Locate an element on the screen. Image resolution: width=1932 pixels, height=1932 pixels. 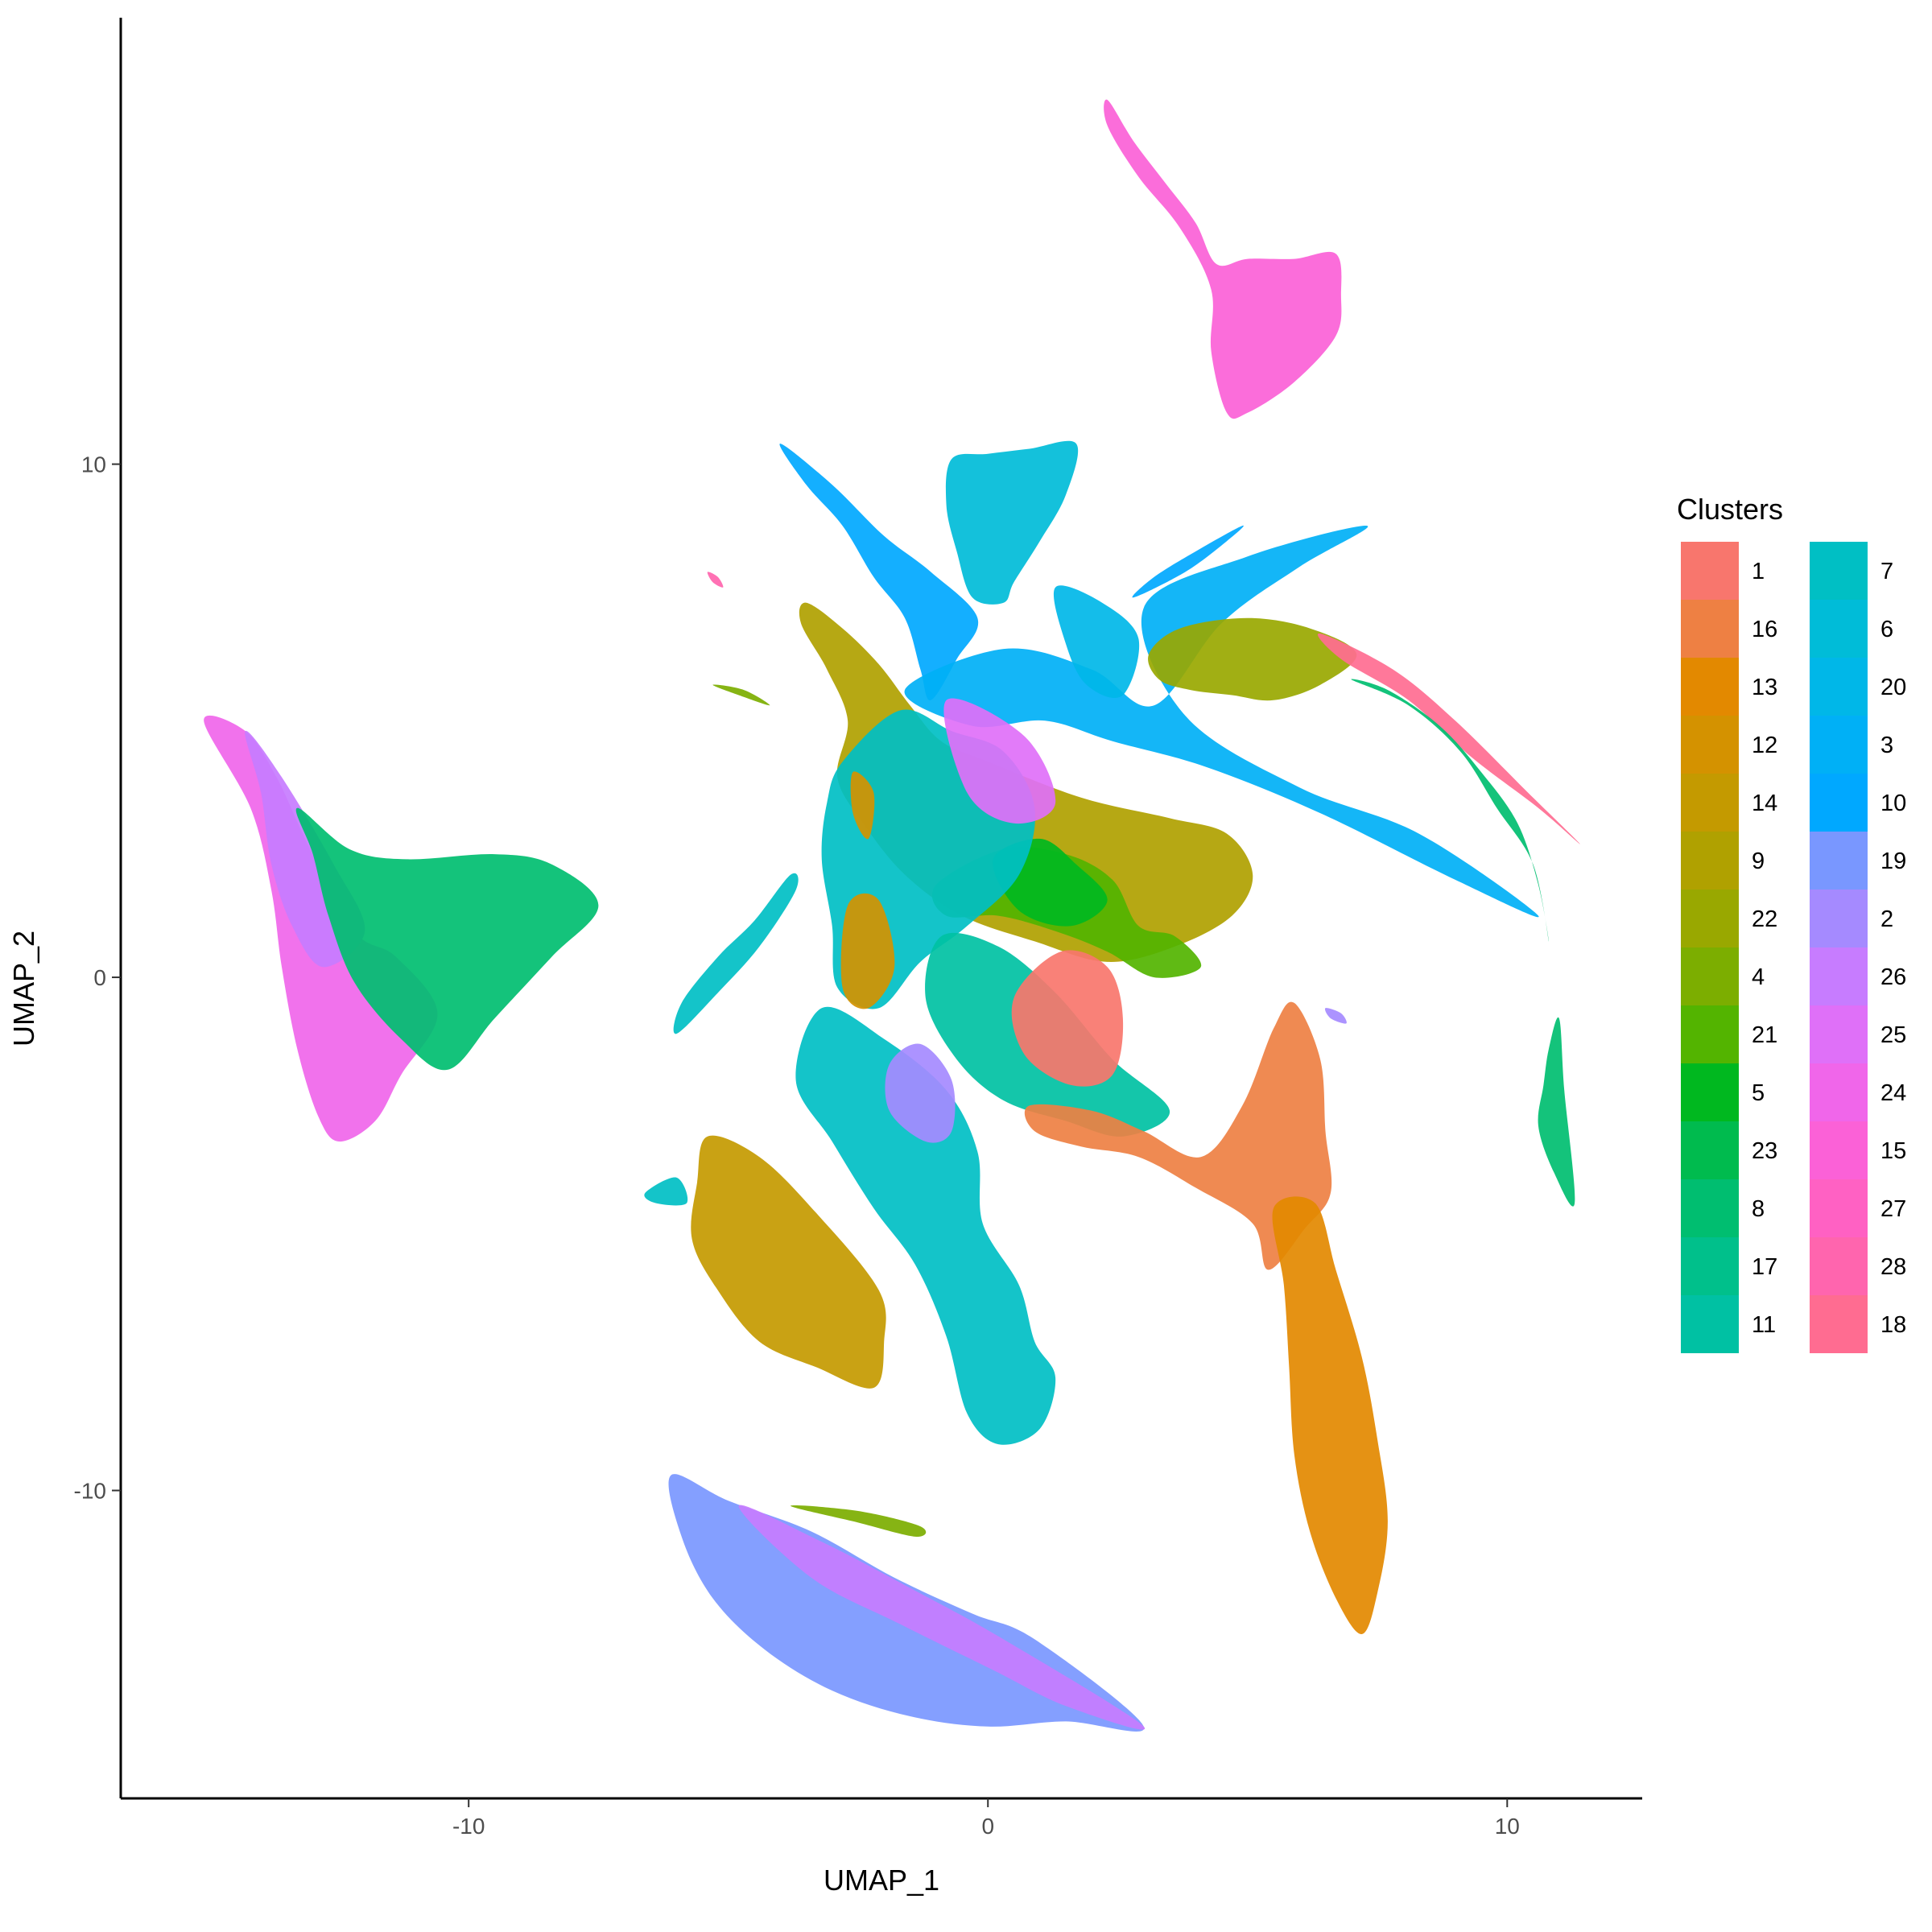
legend-label: 21 is located at coordinates (1765, 1035).